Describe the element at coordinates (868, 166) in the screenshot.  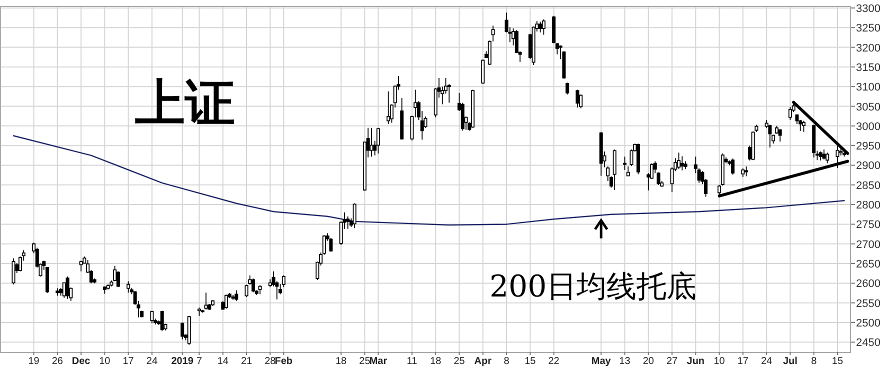
I see `y-tick-label: 2900` at that location.